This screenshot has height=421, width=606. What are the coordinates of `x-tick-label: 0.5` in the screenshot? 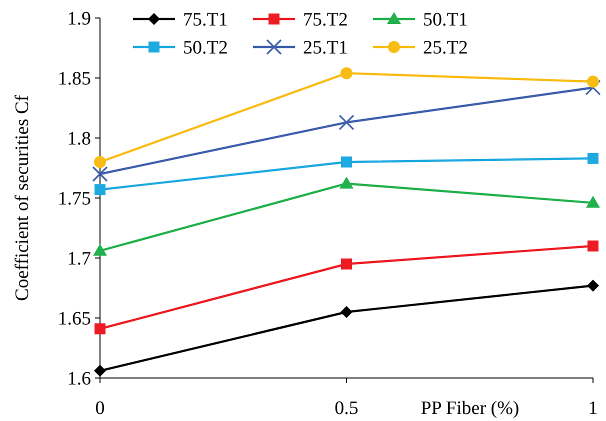 It's located at (346, 408).